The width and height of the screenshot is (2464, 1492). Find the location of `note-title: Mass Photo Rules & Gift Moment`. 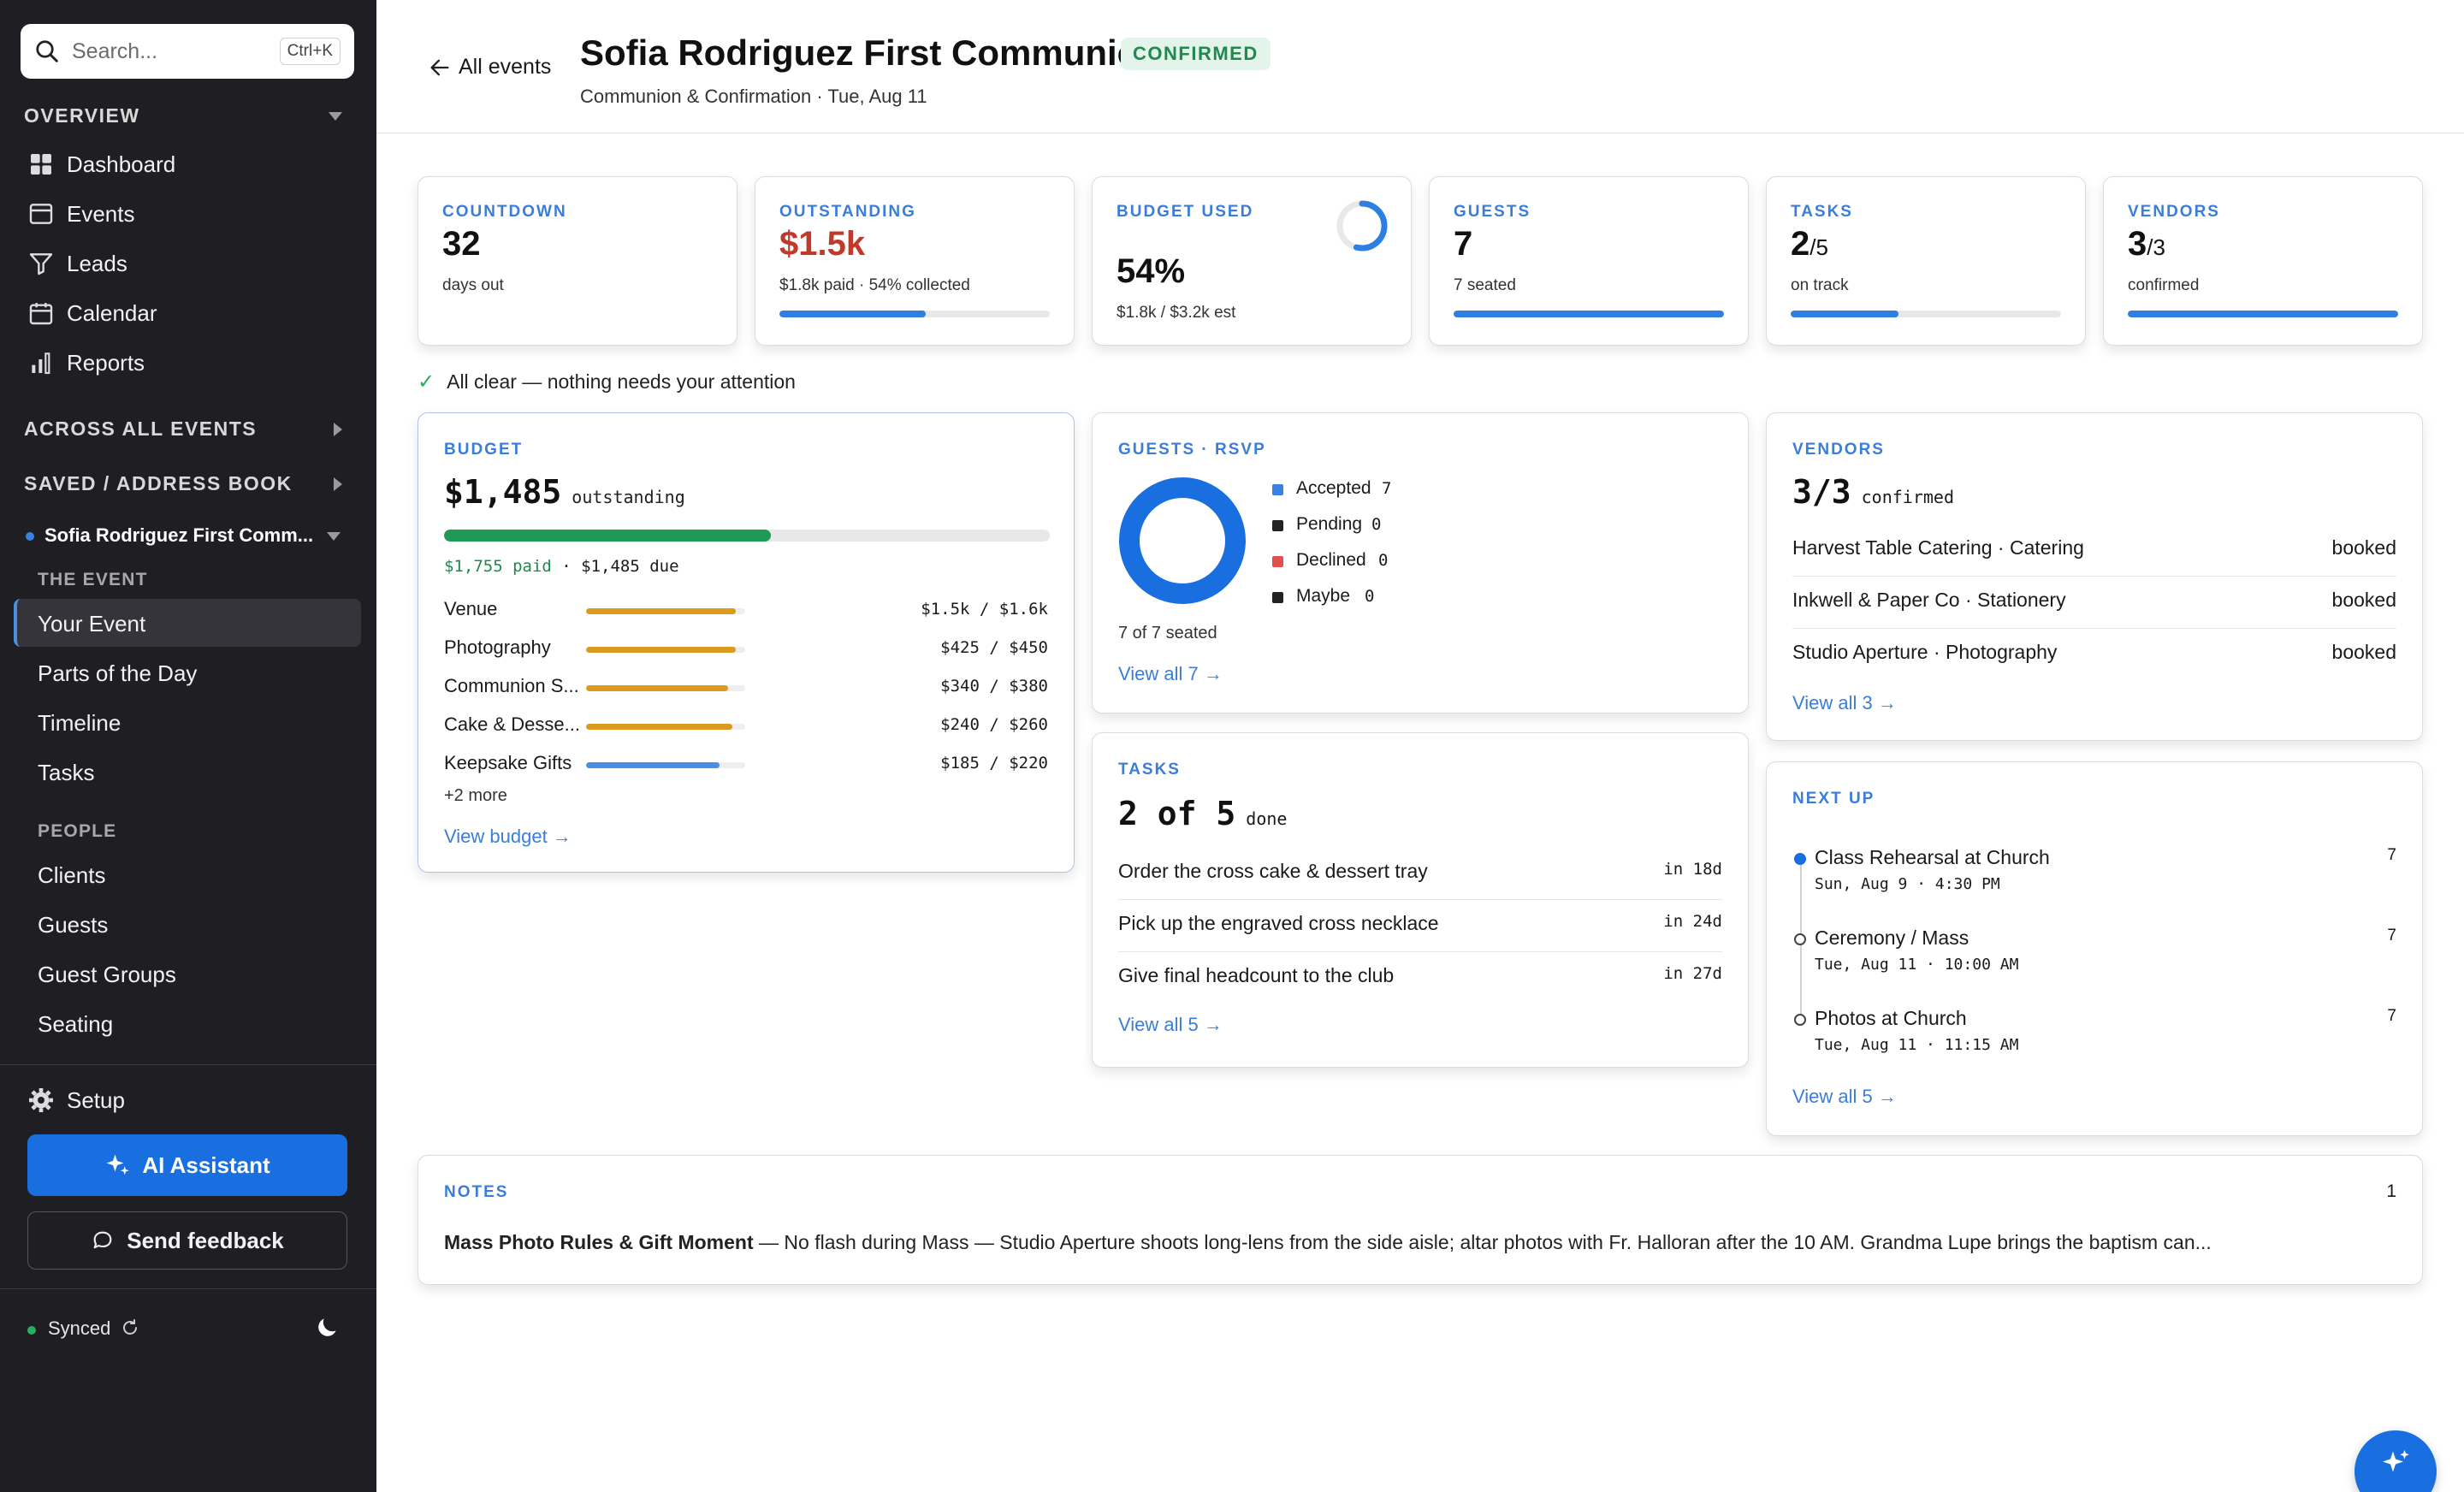

note-title: Mass Photo Rules & Gift Moment is located at coordinates (599, 1242).